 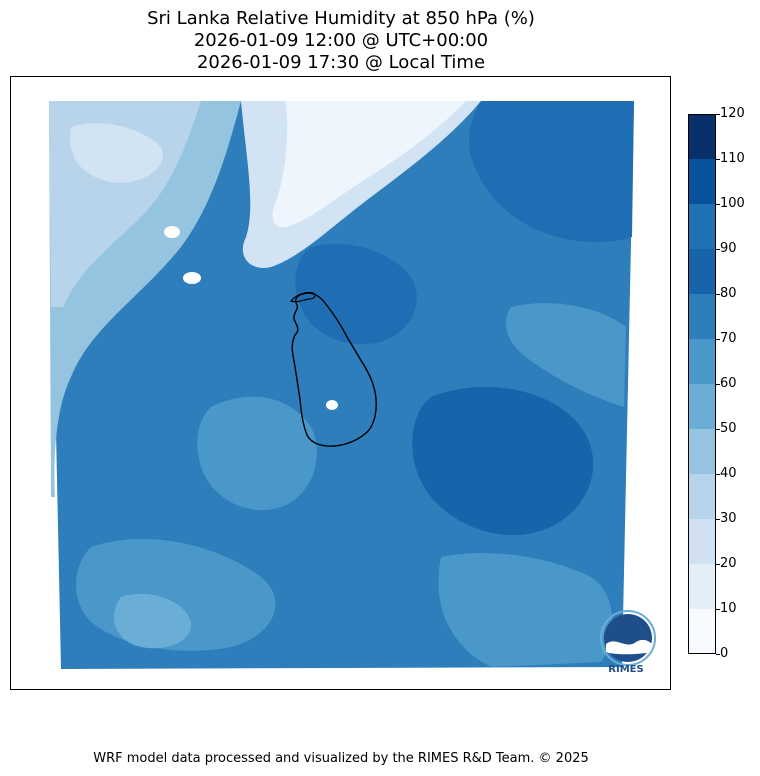 I want to click on colorbar-border, so click(x=702, y=384).